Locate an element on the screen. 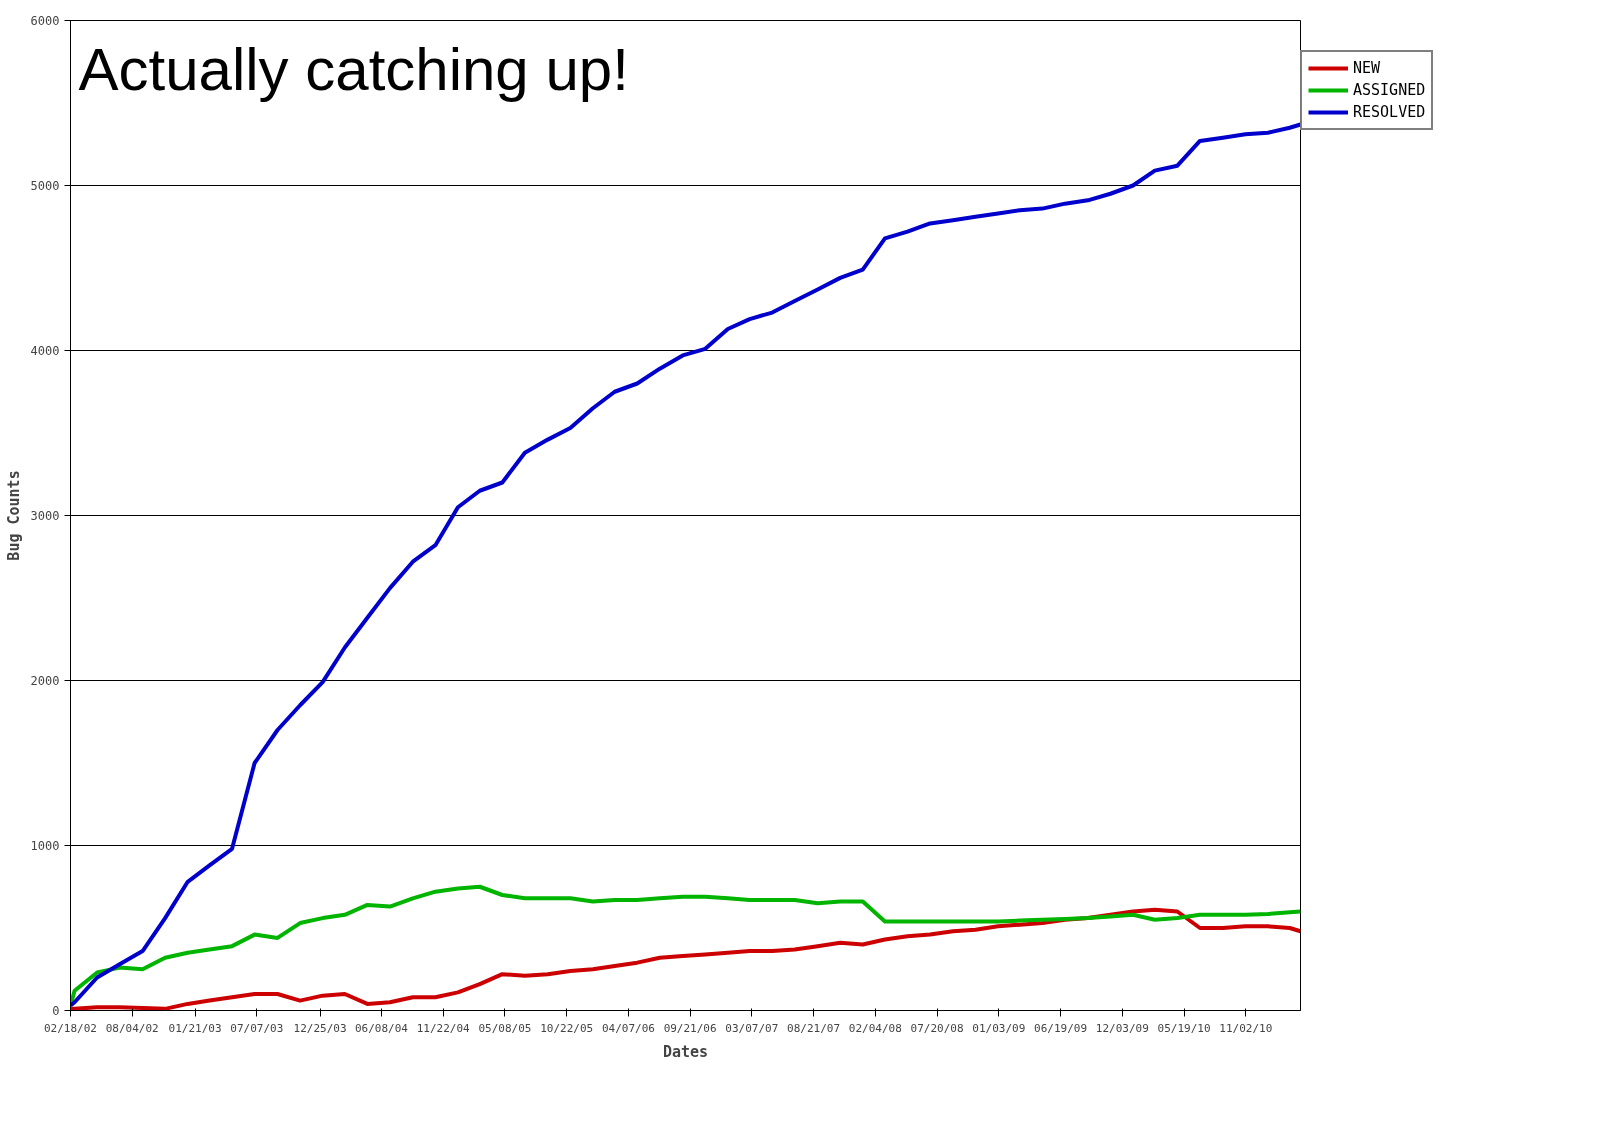  y-tick-label: 6000 is located at coordinates (45, 21).